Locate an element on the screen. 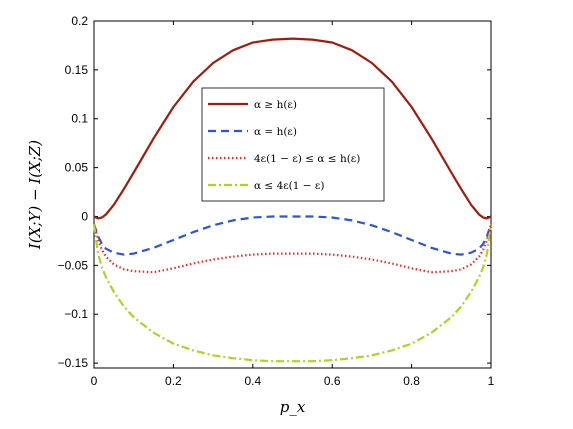 The width and height of the screenshot is (573, 429). legend-box is located at coordinates (293, 144).